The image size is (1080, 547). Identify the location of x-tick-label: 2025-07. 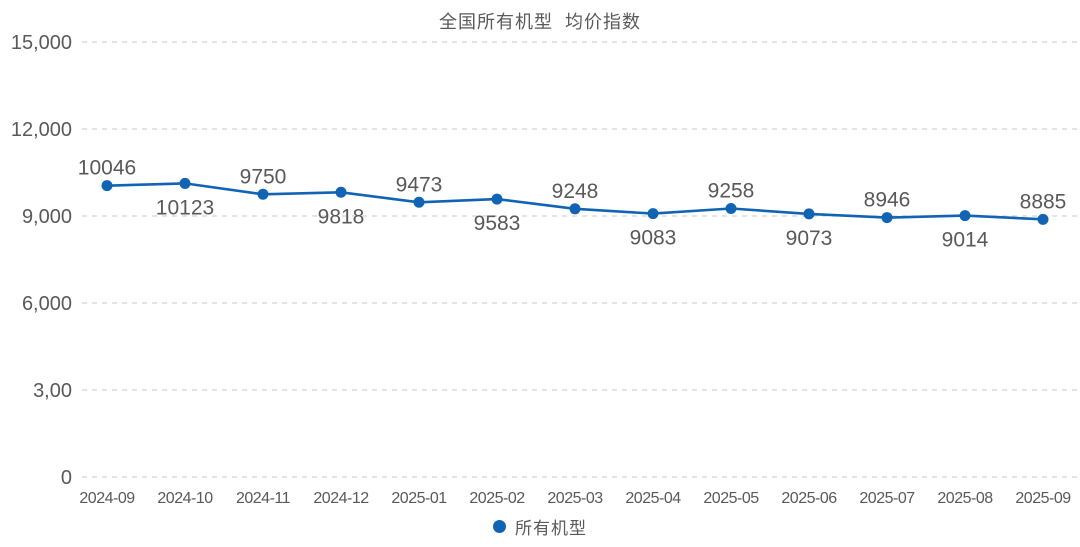
(887, 498).